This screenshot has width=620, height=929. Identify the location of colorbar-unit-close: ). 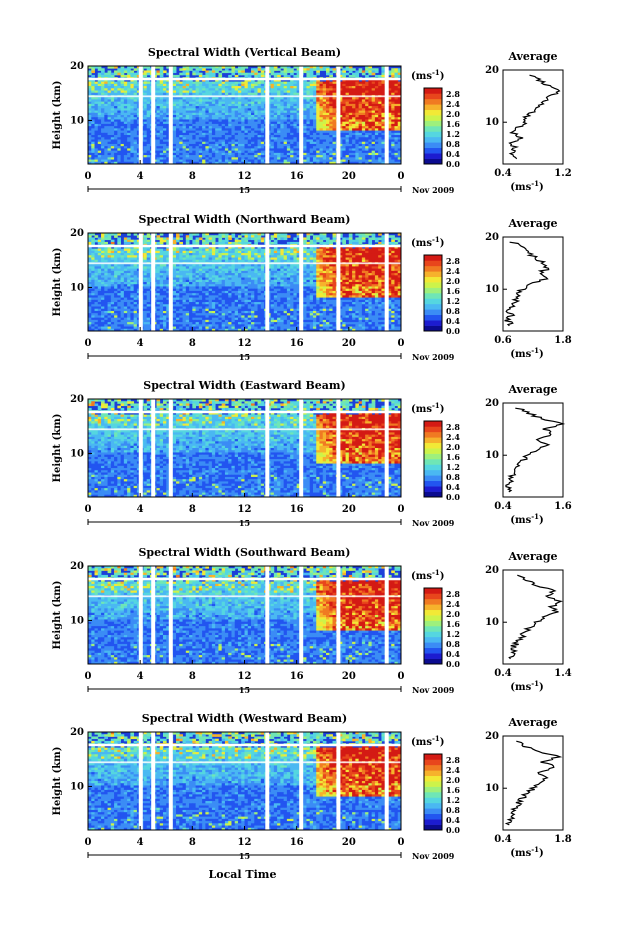
(442, 76).